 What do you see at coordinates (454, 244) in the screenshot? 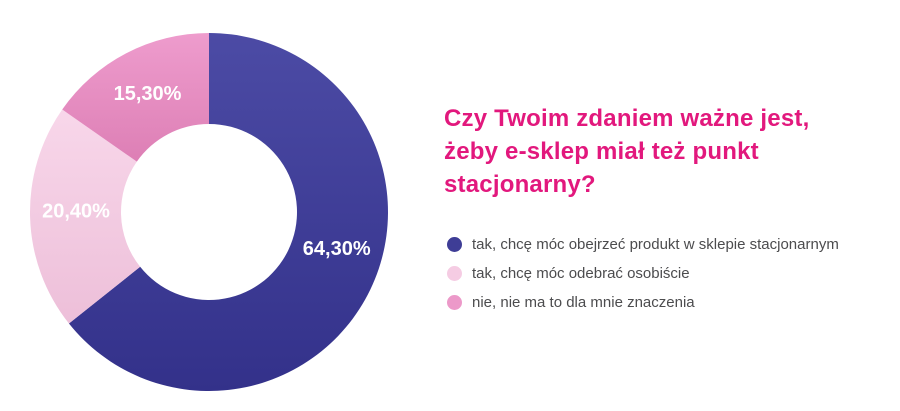
I see `legend-dot-indigo` at bounding box center [454, 244].